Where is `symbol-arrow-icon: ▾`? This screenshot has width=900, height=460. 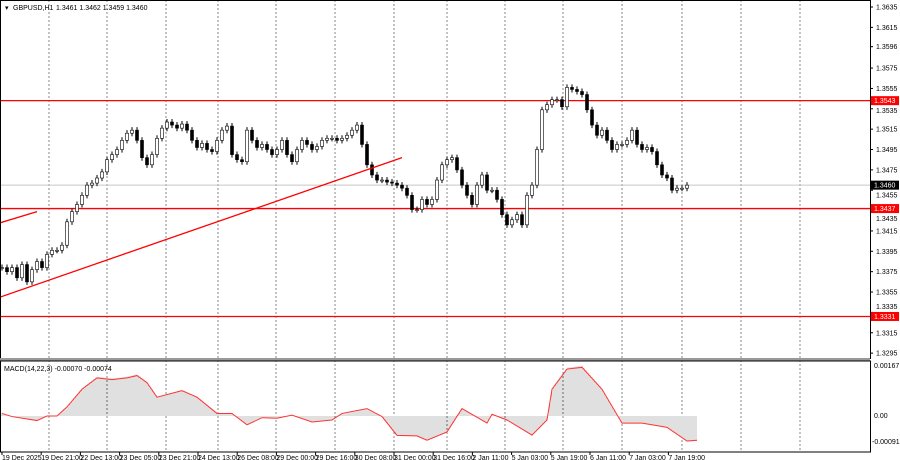 symbol-arrow-icon: ▾ is located at coordinates (7, 8).